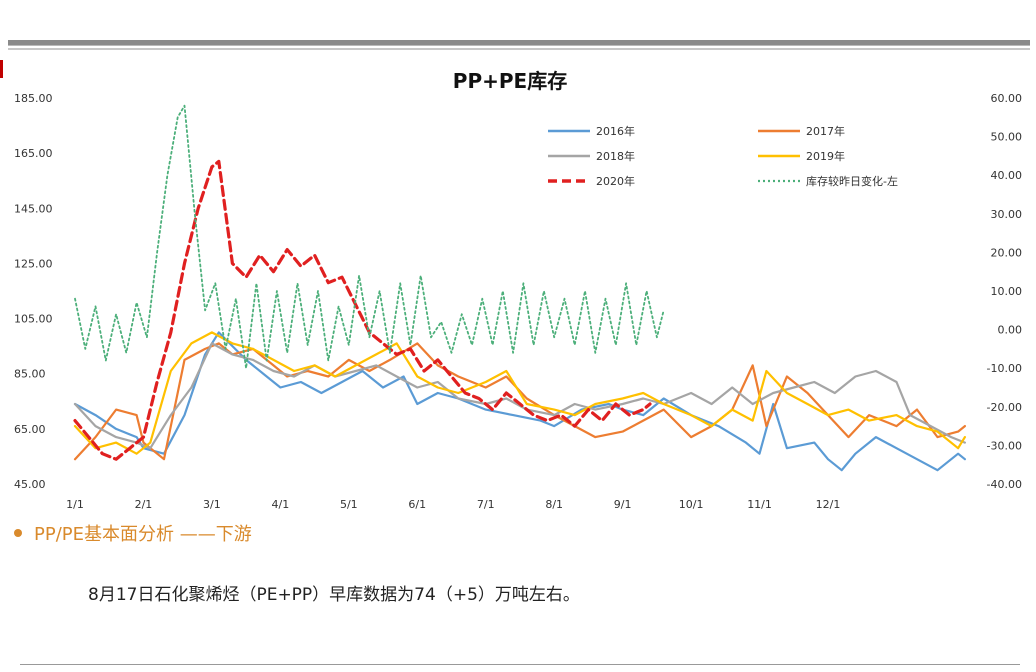 The width and height of the screenshot is (1036, 672). Describe the element at coordinates (75, 504) in the screenshot. I see `x-tick-label: 1/1` at that location.